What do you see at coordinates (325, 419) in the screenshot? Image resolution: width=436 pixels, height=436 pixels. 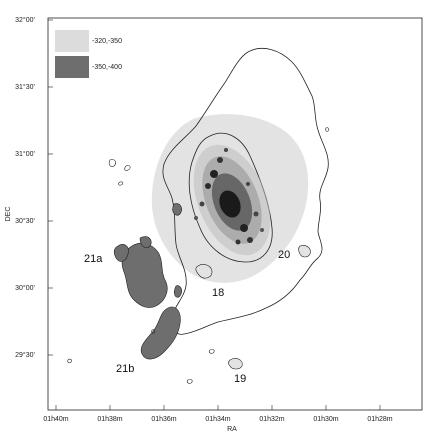 I see `x-tick-label: 01h30m` at bounding box center [325, 419].